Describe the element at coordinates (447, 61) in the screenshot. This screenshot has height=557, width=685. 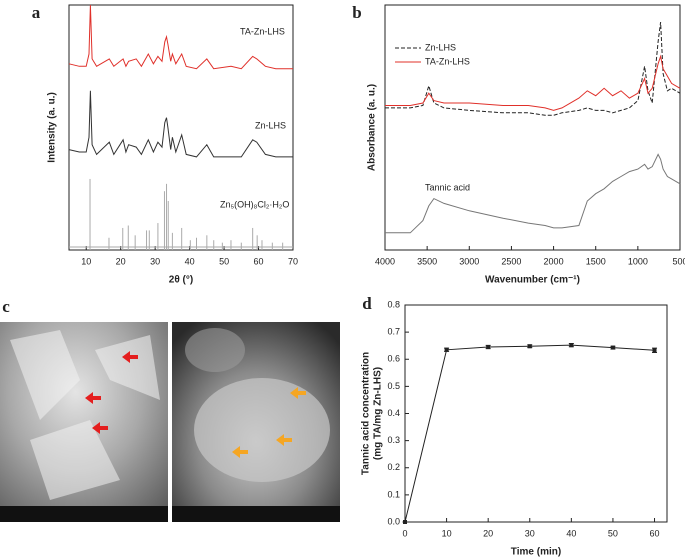
I see `legend-label: TA-Zn-LHS` at that location.